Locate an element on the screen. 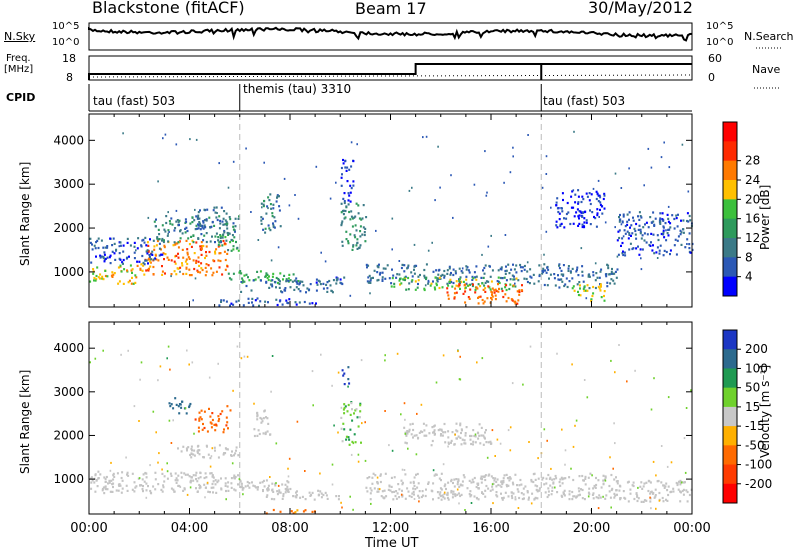 The height and width of the screenshot is (554, 800). y-tick-label: 3000 is located at coordinates (68, 184).